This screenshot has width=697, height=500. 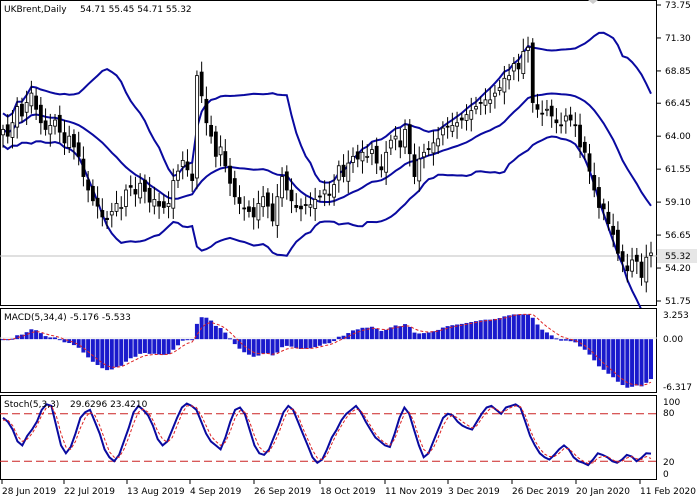 What do you see at coordinates (89, 492) in the screenshot?
I see `time-tick-label: 22 Jul 2019` at bounding box center [89, 492].